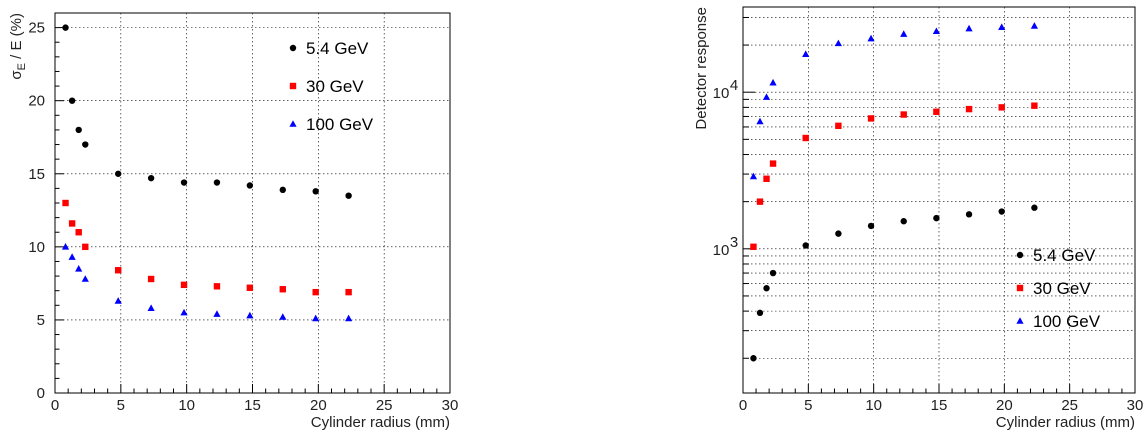 The width and height of the screenshot is (1144, 436). I want to click on y-tick-label: 25, so click(36, 28).